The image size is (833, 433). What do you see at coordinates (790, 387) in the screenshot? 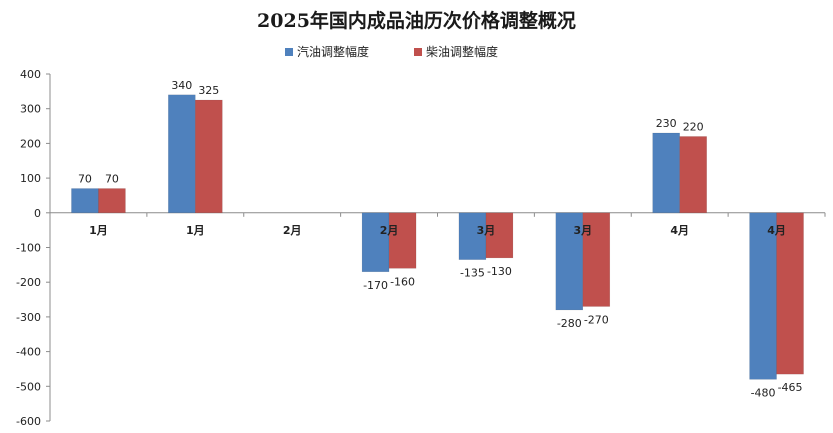
I see `data-label-diesel: -465` at bounding box center [790, 387].